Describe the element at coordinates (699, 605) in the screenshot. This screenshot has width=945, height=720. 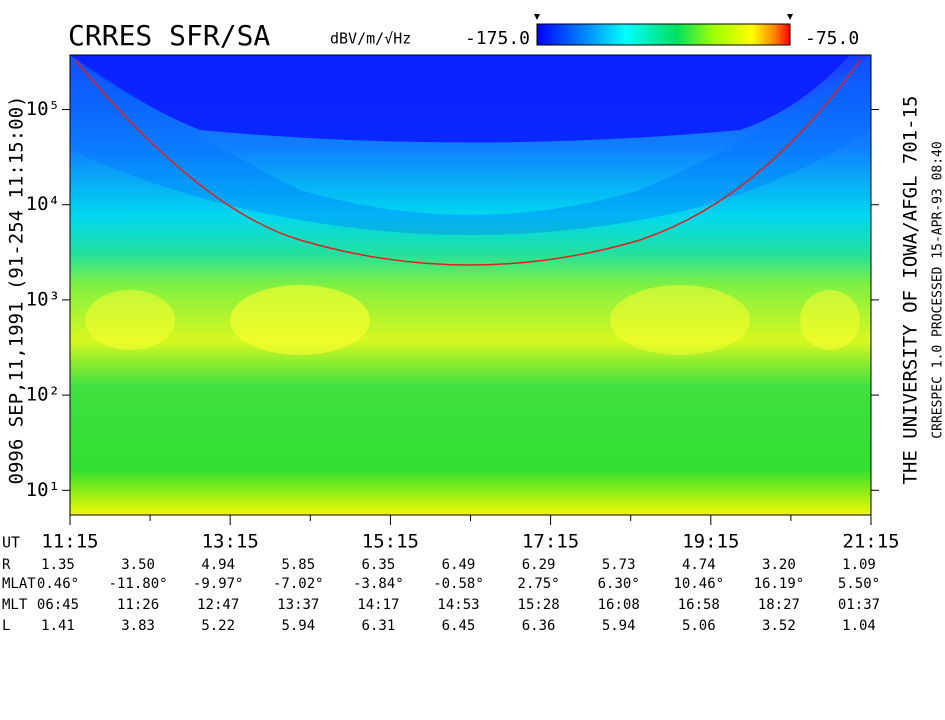
I see `ephemeris-value: 16:58` at that location.